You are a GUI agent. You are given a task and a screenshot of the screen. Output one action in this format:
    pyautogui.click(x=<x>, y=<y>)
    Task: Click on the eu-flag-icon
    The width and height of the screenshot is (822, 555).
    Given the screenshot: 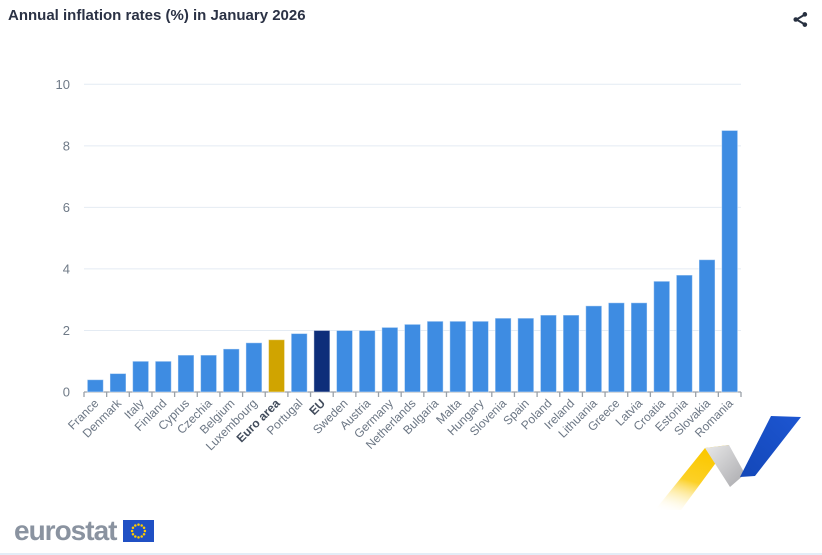 What is the action you would take?
    pyautogui.click(x=139, y=531)
    